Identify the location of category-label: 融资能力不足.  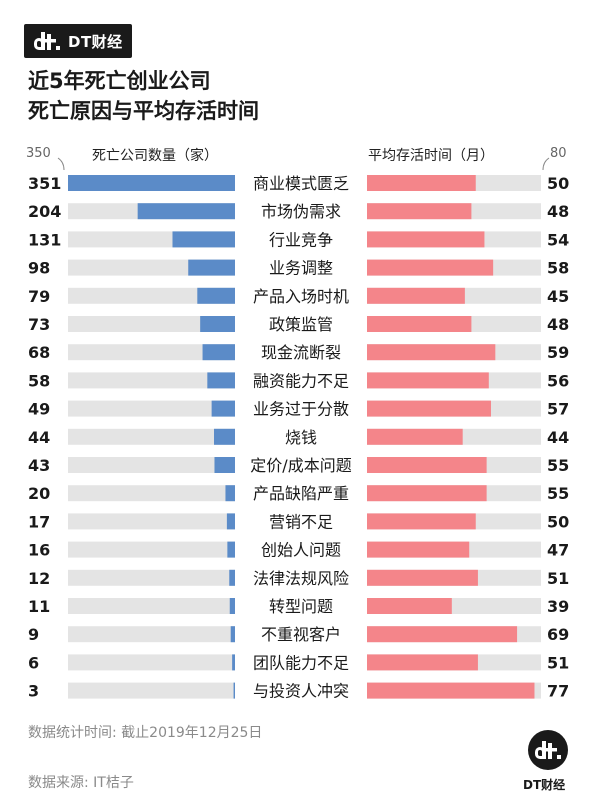
(301, 380).